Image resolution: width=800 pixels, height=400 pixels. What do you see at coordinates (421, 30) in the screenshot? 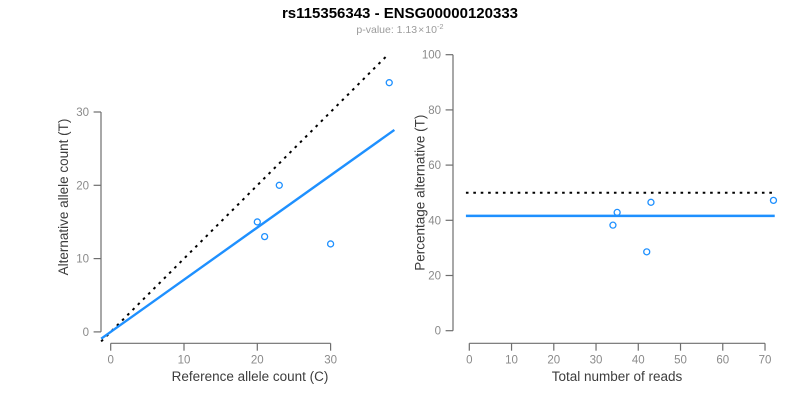
I see `pvalue-times-sign: ×` at bounding box center [421, 30].